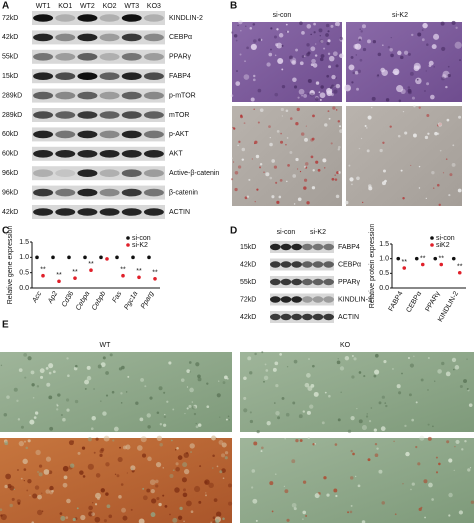 The image size is (474, 523). I want to click on y-tick-label: 1.5, so click(384, 244).